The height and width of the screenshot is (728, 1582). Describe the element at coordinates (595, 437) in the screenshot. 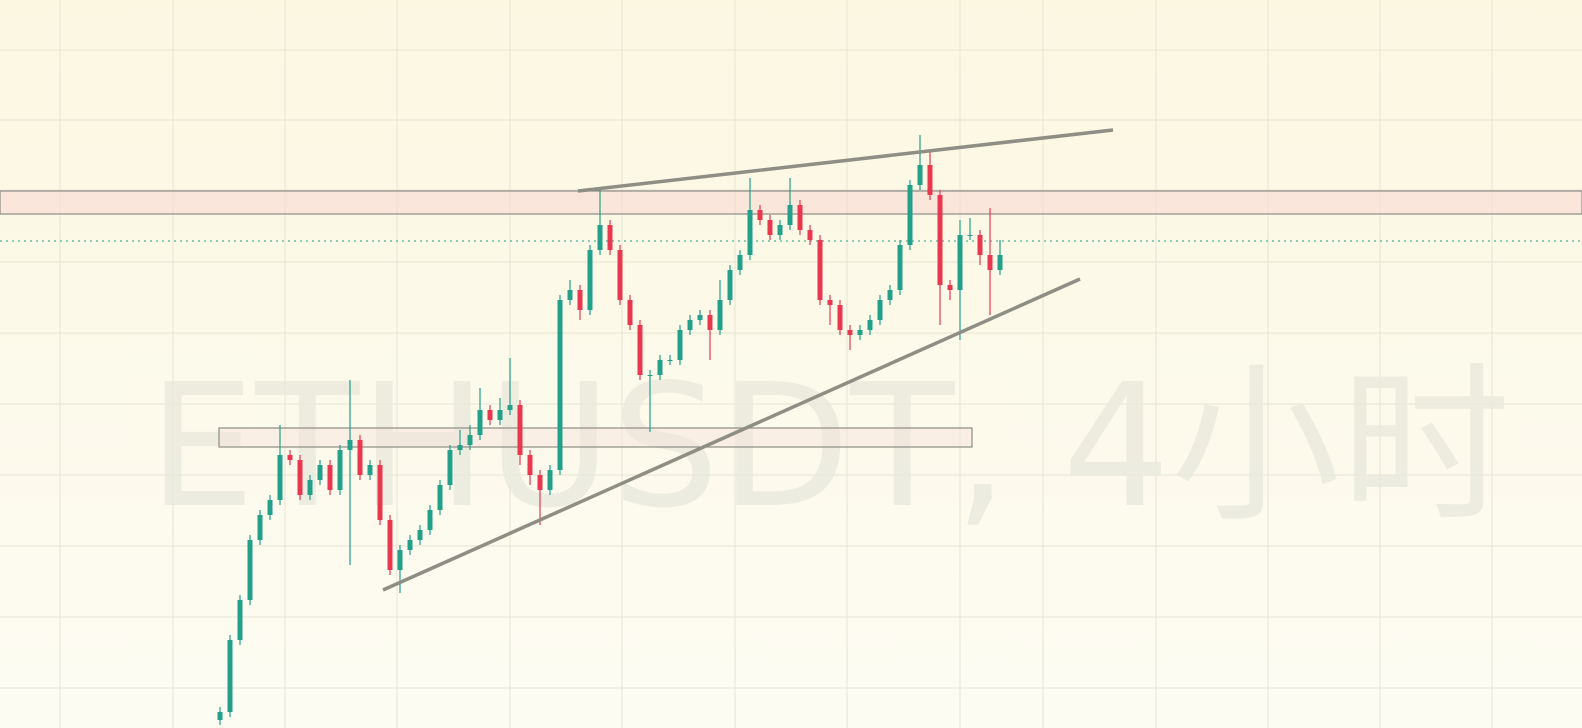

I see `support-zone` at that location.